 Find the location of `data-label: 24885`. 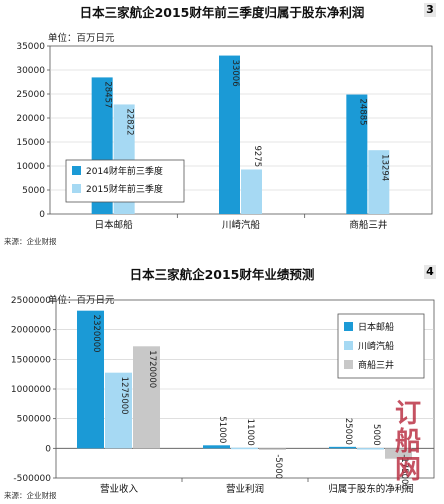

data-label: 24885 is located at coordinates (362, 112).